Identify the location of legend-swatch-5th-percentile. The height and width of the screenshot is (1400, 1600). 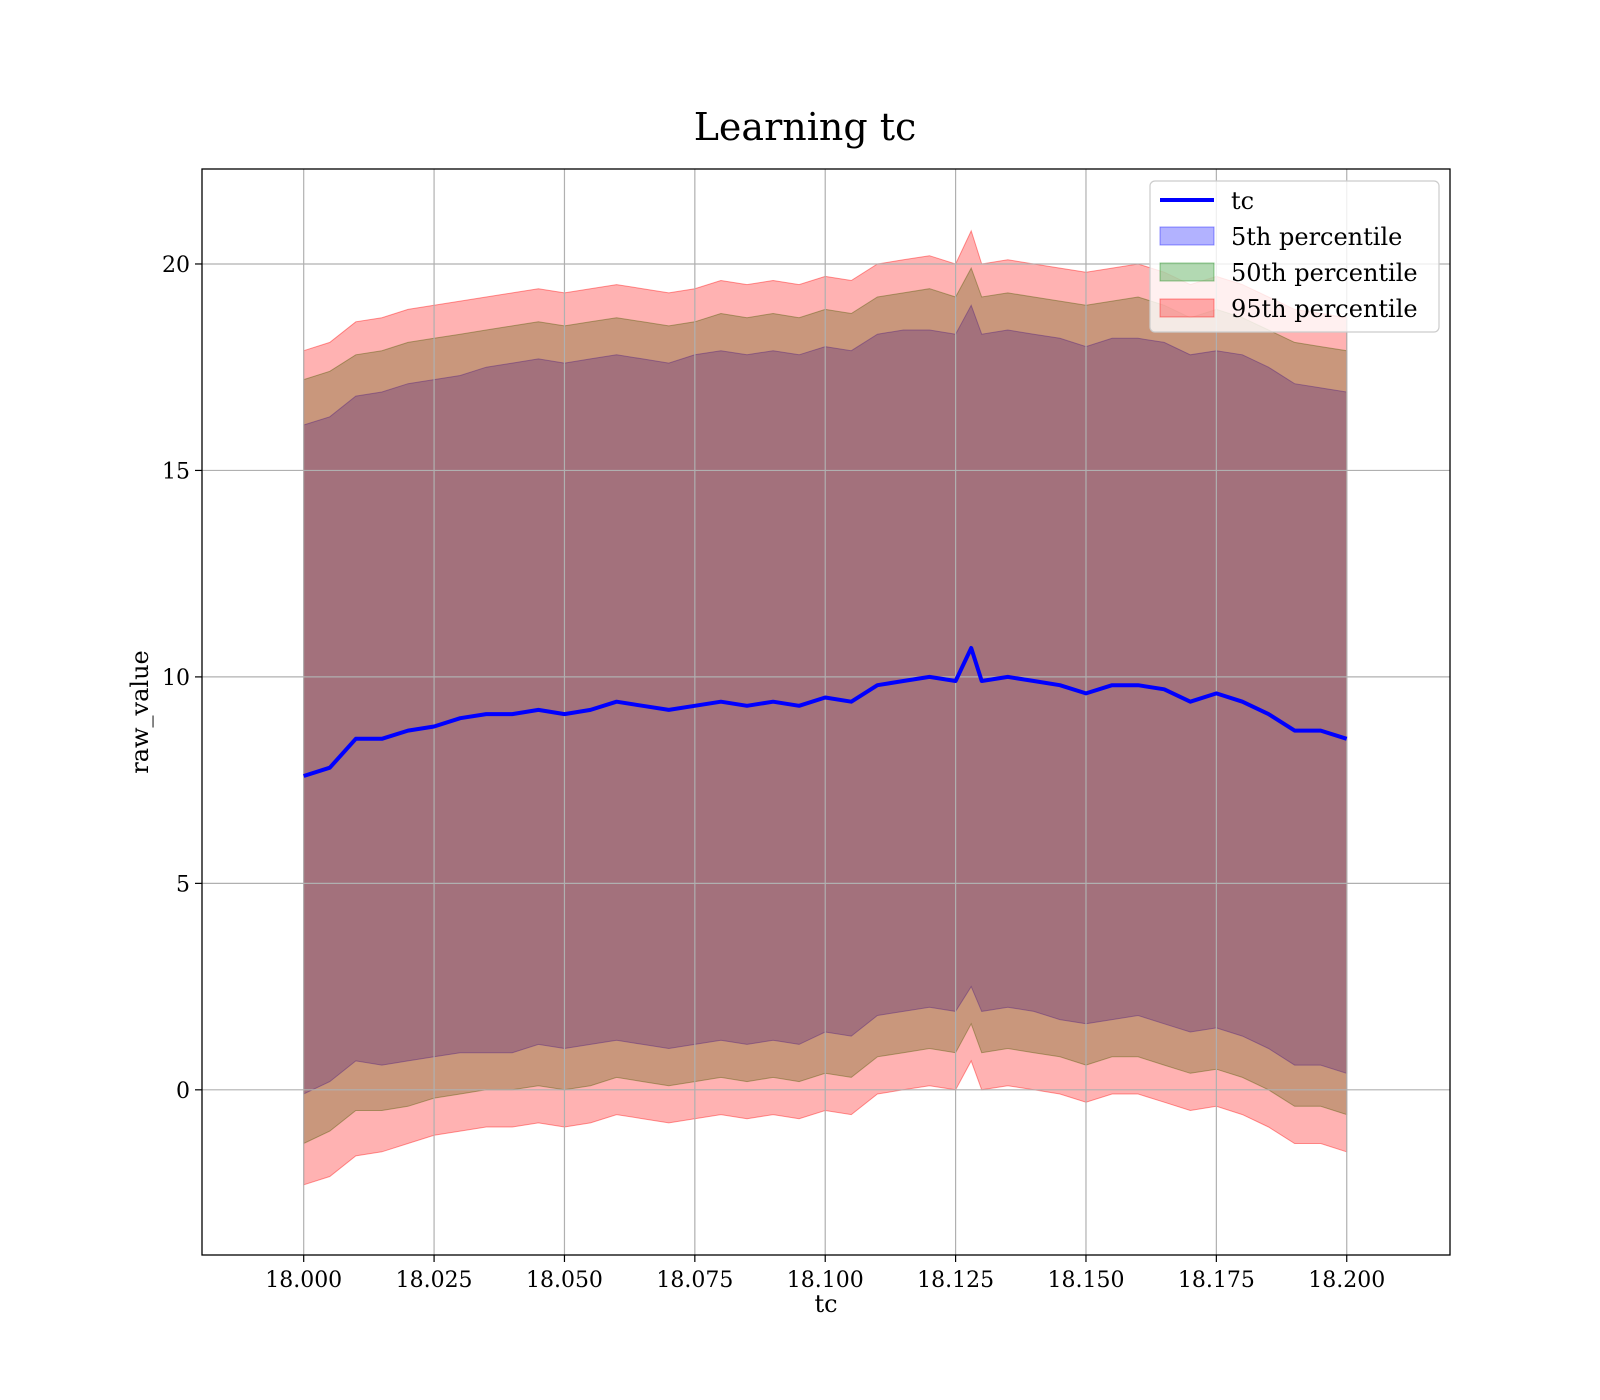
(1187, 236).